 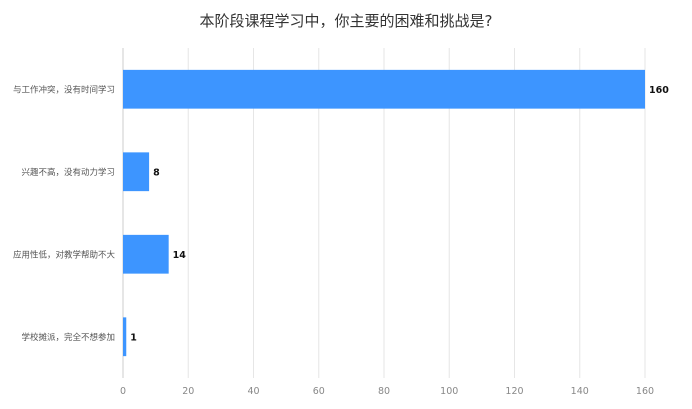 I want to click on x-tick-label: 0, so click(x=123, y=391).